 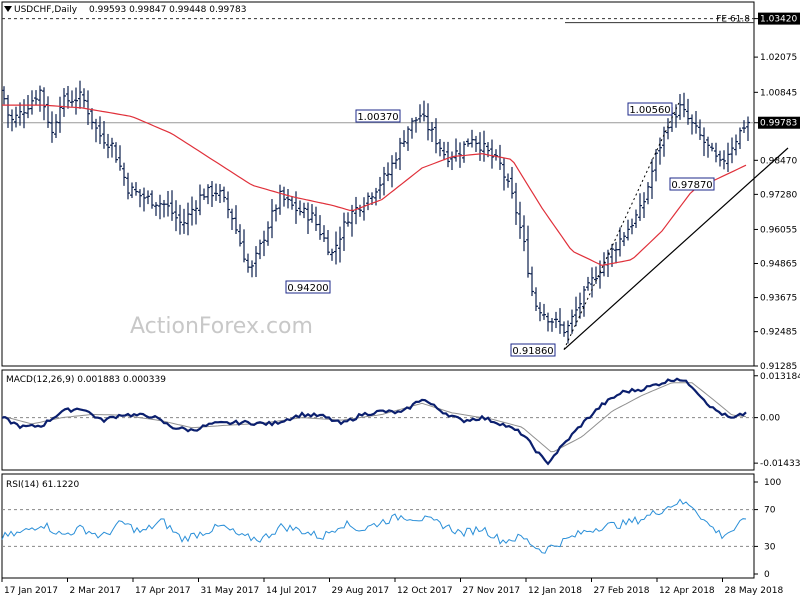 I want to click on x-tick-label: 27 Feb 2018, so click(x=622, y=591).